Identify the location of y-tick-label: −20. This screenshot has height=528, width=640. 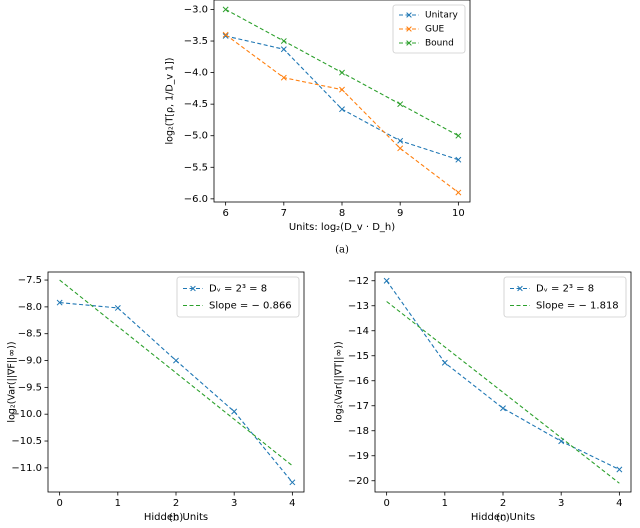
(358, 481).